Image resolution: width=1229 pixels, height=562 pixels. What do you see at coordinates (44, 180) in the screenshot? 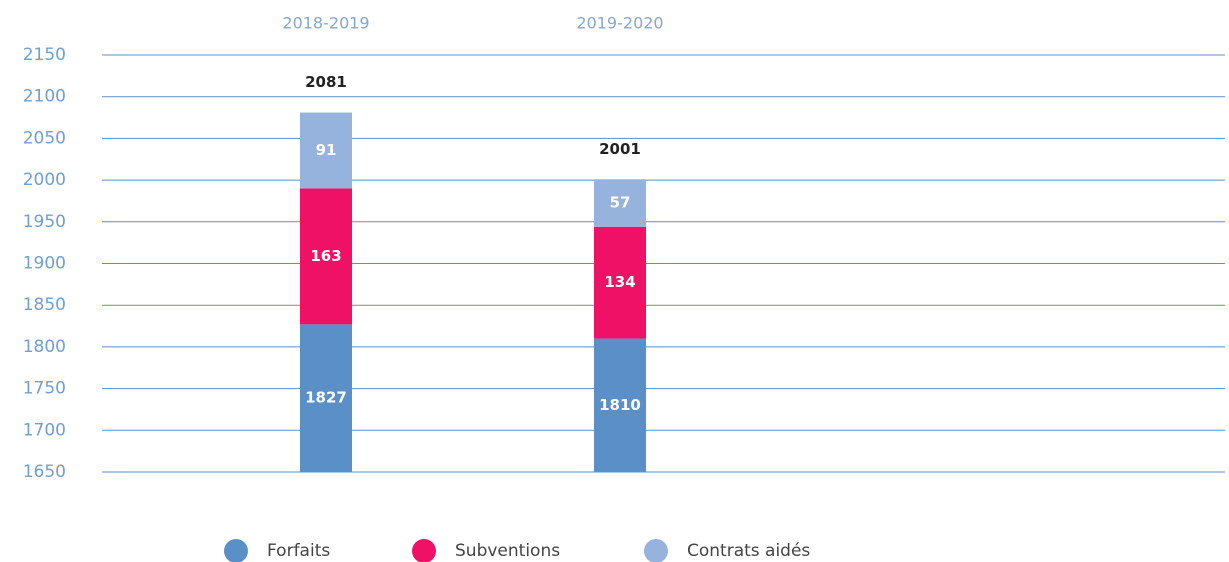
I see `y-tick-label: 2000` at bounding box center [44, 180].